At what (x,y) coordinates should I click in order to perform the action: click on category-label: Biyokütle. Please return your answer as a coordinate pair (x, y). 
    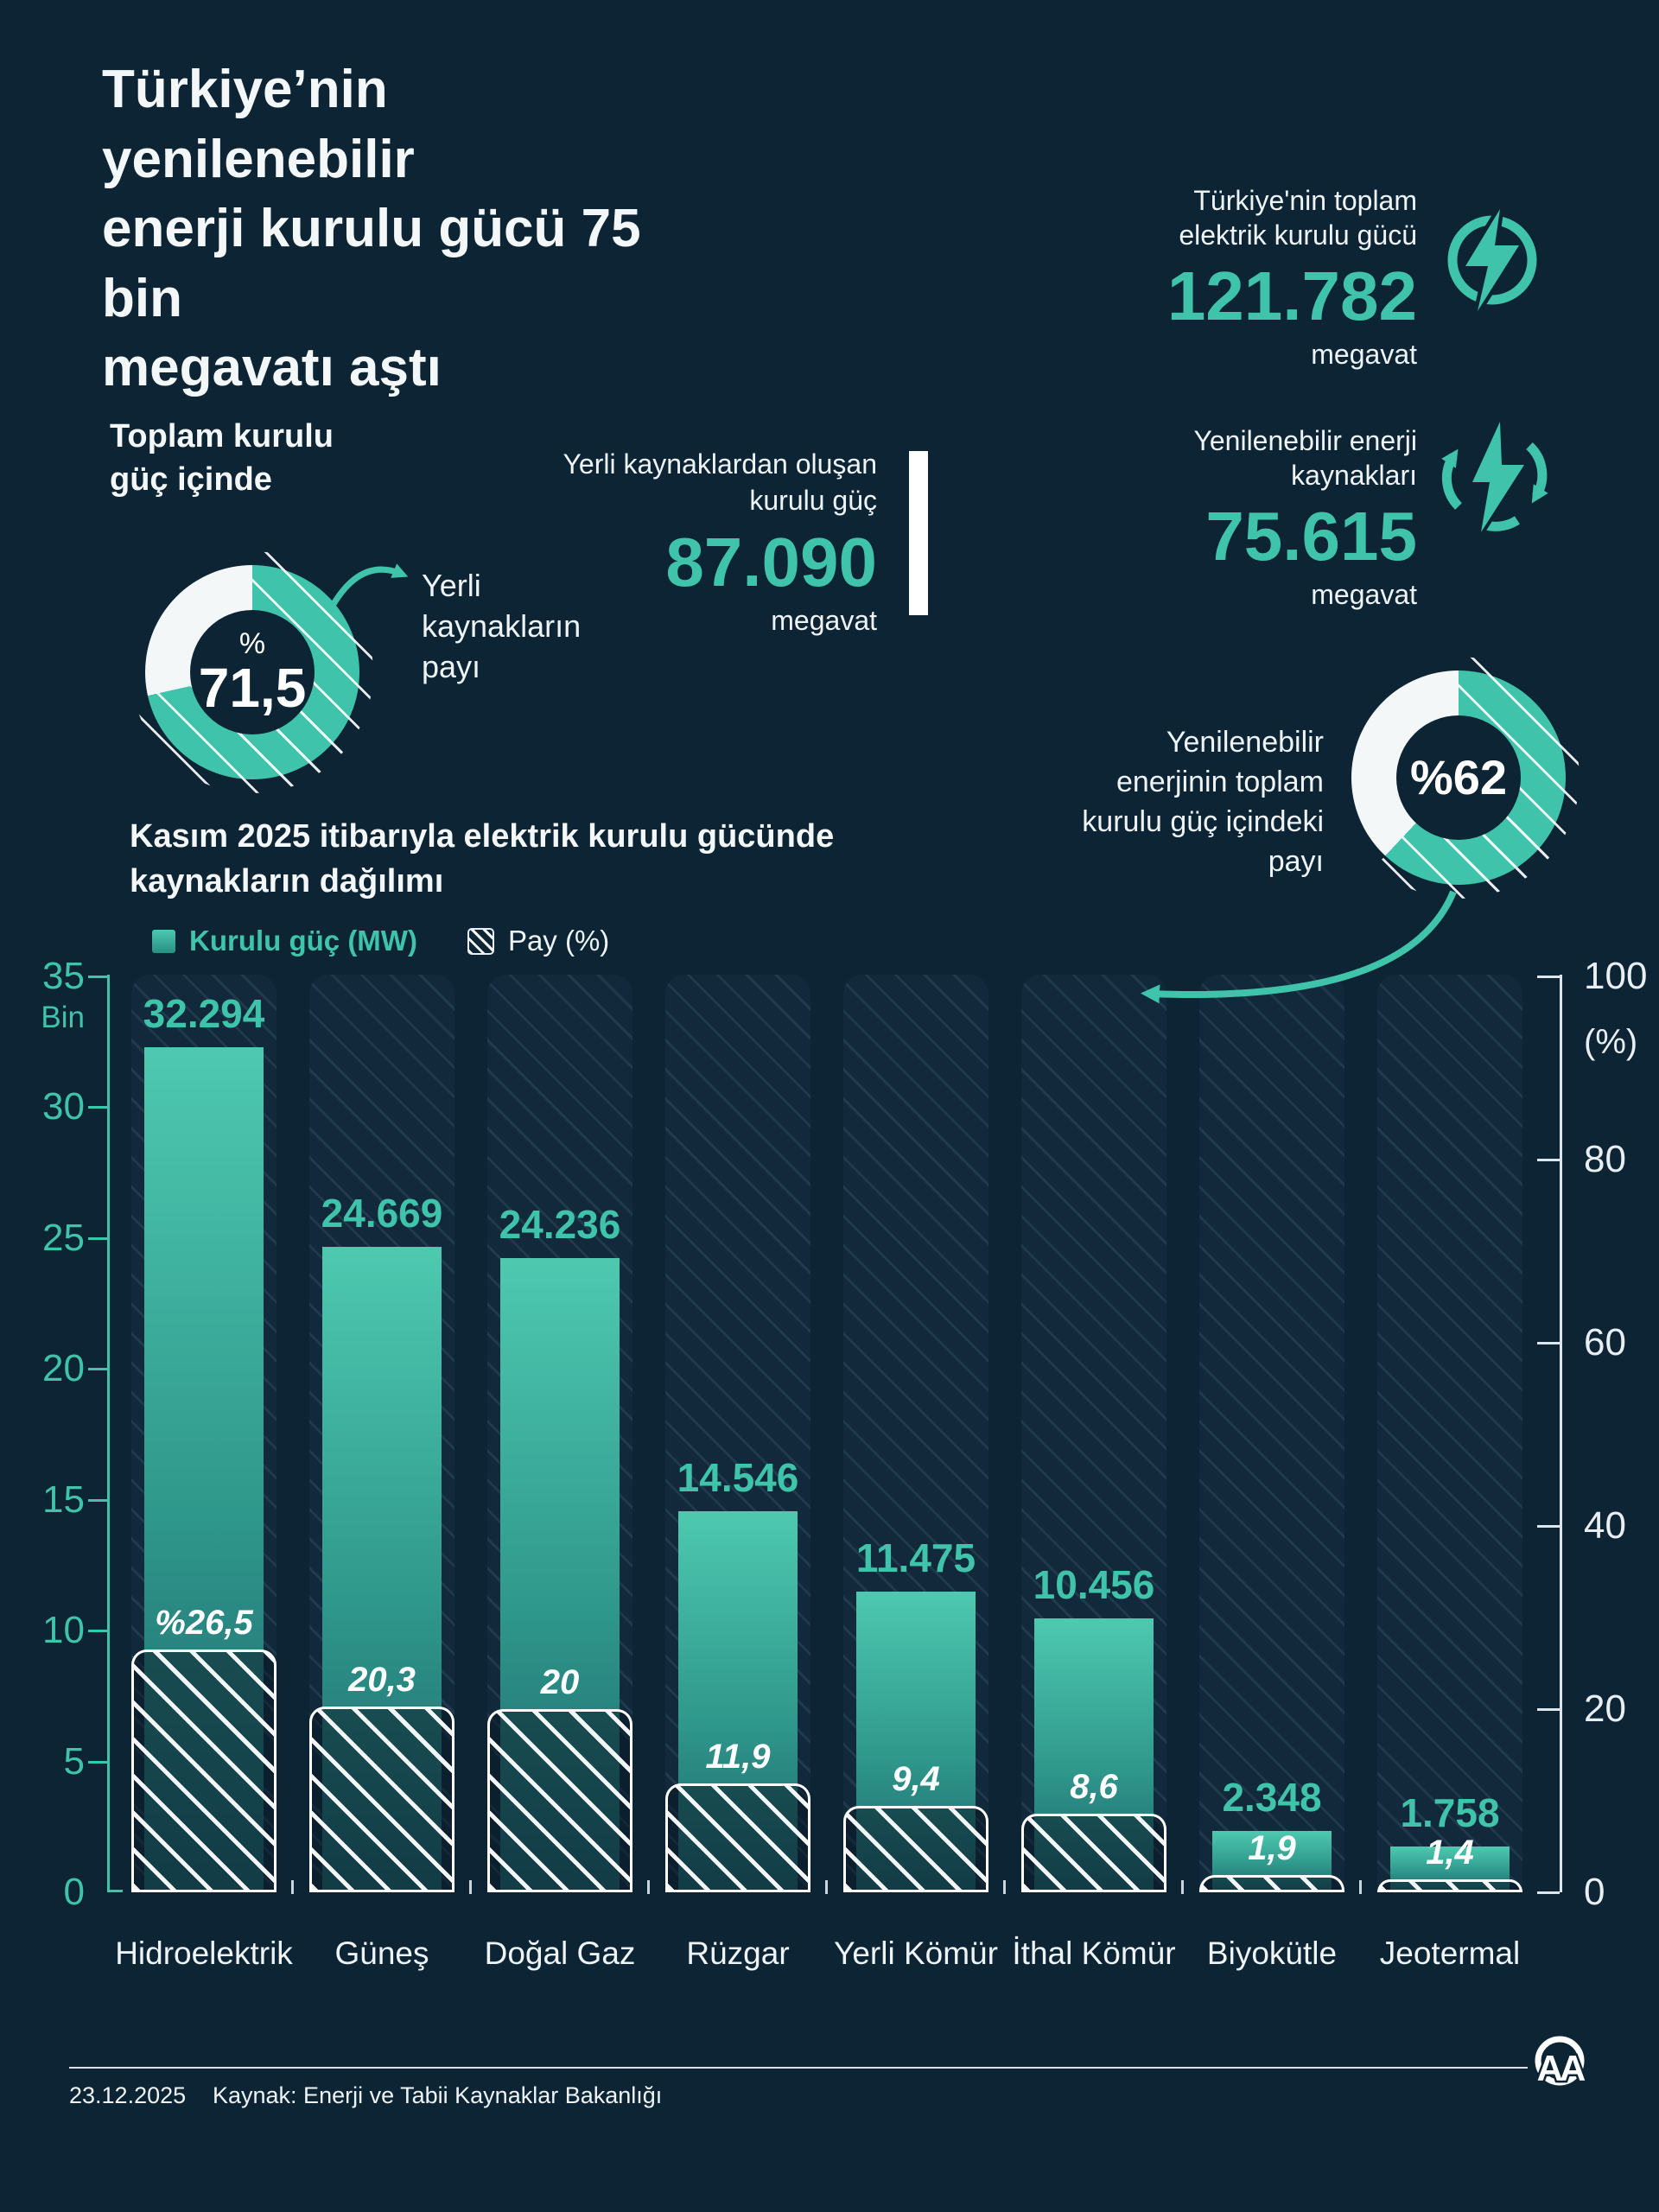
    Looking at the image, I should click on (1272, 1954).